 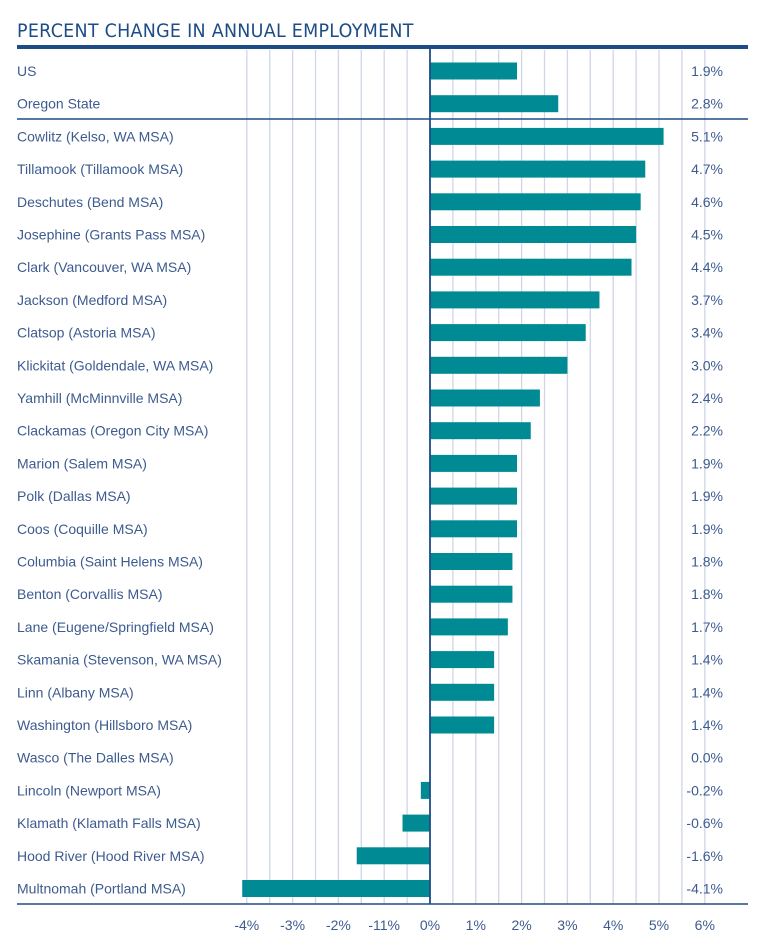 What do you see at coordinates (115, 627) in the screenshot?
I see `category-label: Lane (Eugene/Springfield MSA)` at bounding box center [115, 627].